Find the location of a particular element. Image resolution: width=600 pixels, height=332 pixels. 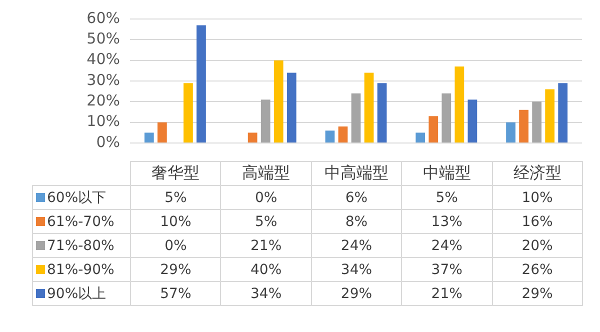

x-tick-label: 中端型 is located at coordinates (447, 174).